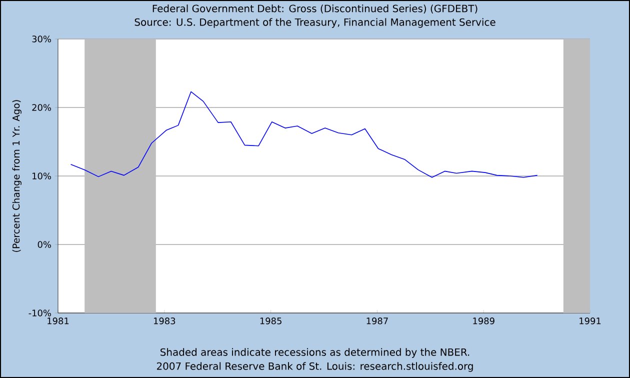 This screenshot has height=378, width=630. I want to click on chart-title: Federal Government Debt: Gross (Discontinued Series) (GFDEBT), so click(315, 9).